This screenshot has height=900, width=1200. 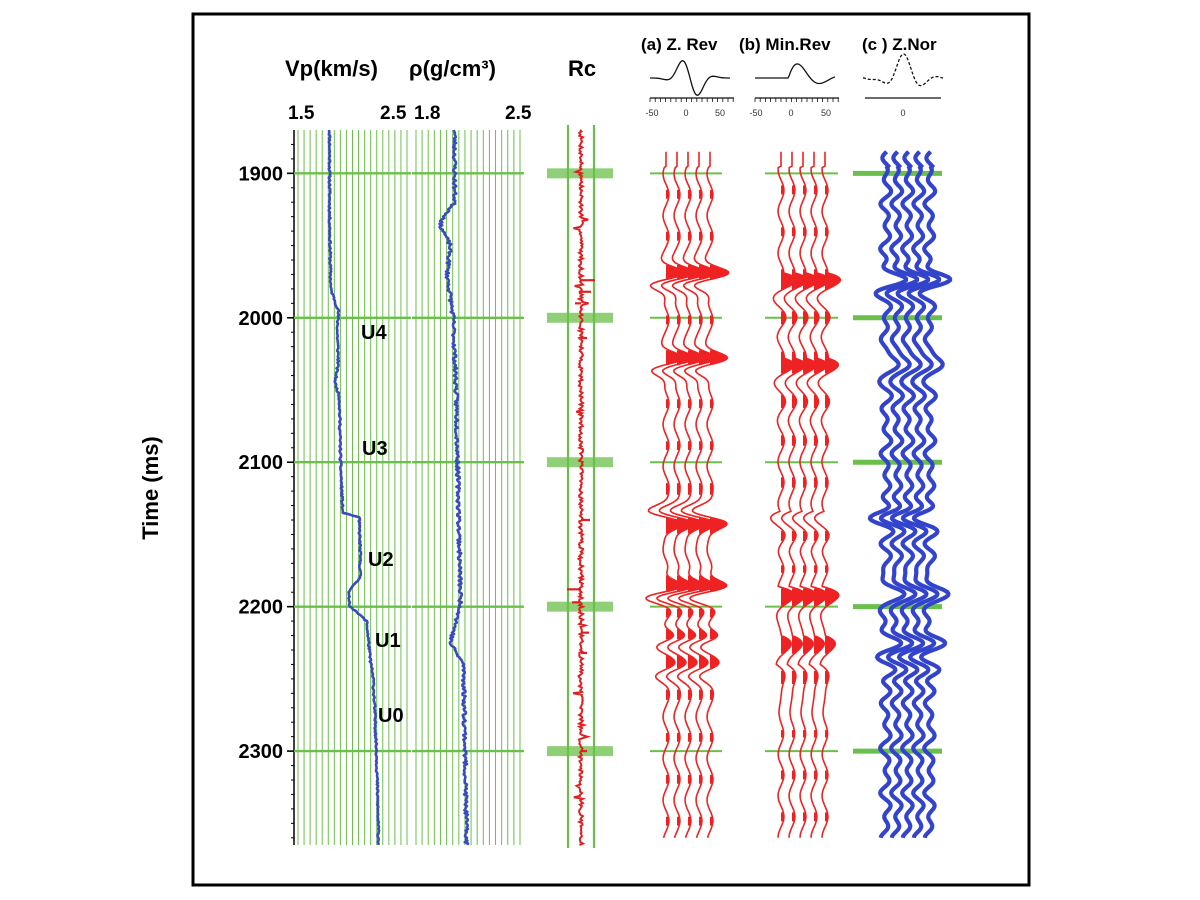 I want to click on unit-label: U4, so click(x=374, y=333).